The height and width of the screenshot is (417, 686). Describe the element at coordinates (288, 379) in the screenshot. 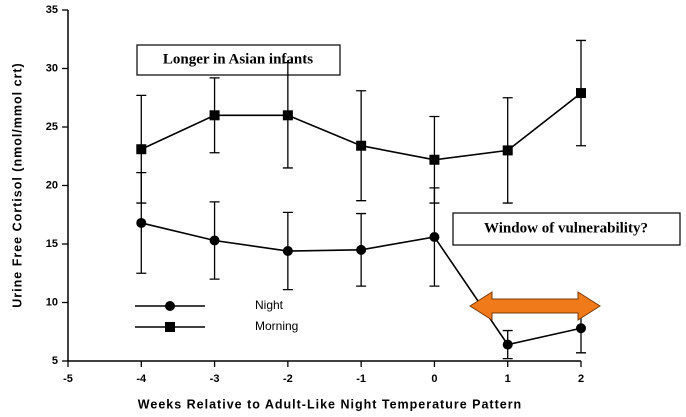

I see `x-tick-label: -2` at that location.